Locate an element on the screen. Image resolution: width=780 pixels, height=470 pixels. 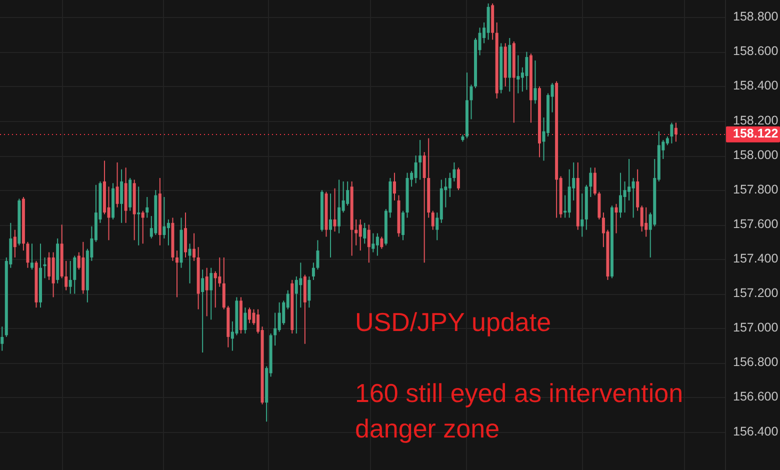
y-tick-label: 158.800 is located at coordinates (755, 17).